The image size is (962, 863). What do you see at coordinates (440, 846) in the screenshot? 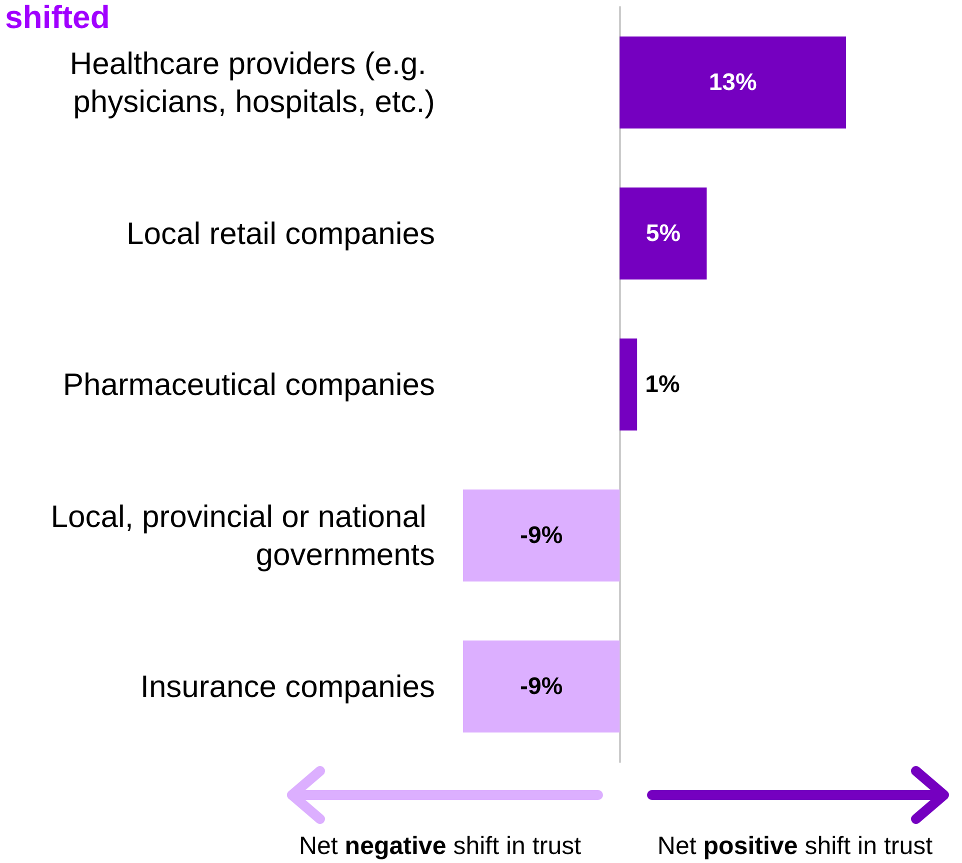
I see `text: Net negative shift in trust` at bounding box center [440, 846].